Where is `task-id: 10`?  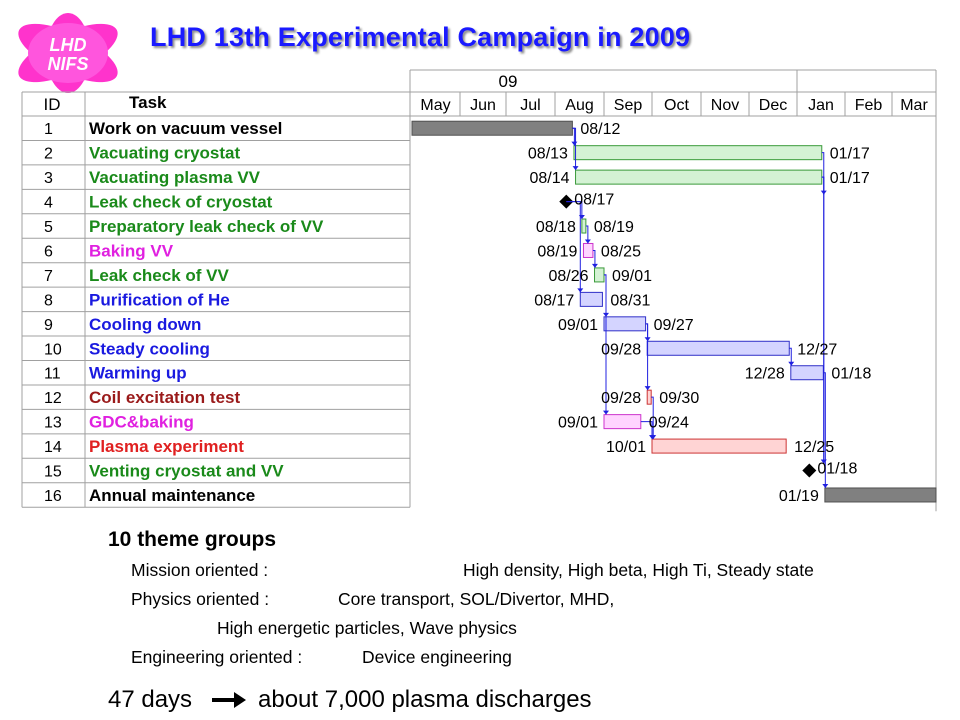 task-id: 10 is located at coordinates (53, 349).